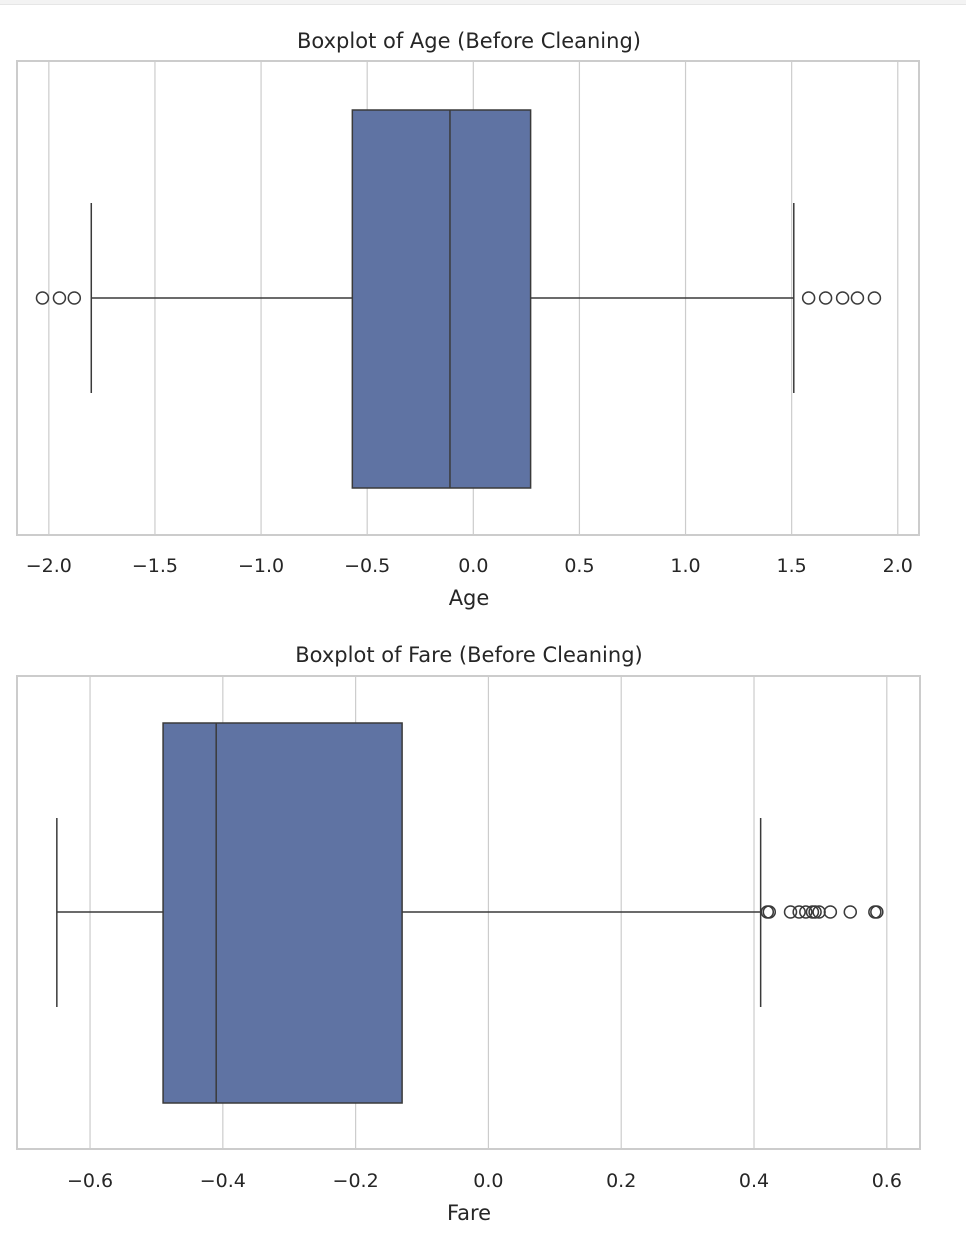 This screenshot has width=966, height=1253. What do you see at coordinates (469, 1213) in the screenshot?
I see `x-axis-label: Fare` at bounding box center [469, 1213].